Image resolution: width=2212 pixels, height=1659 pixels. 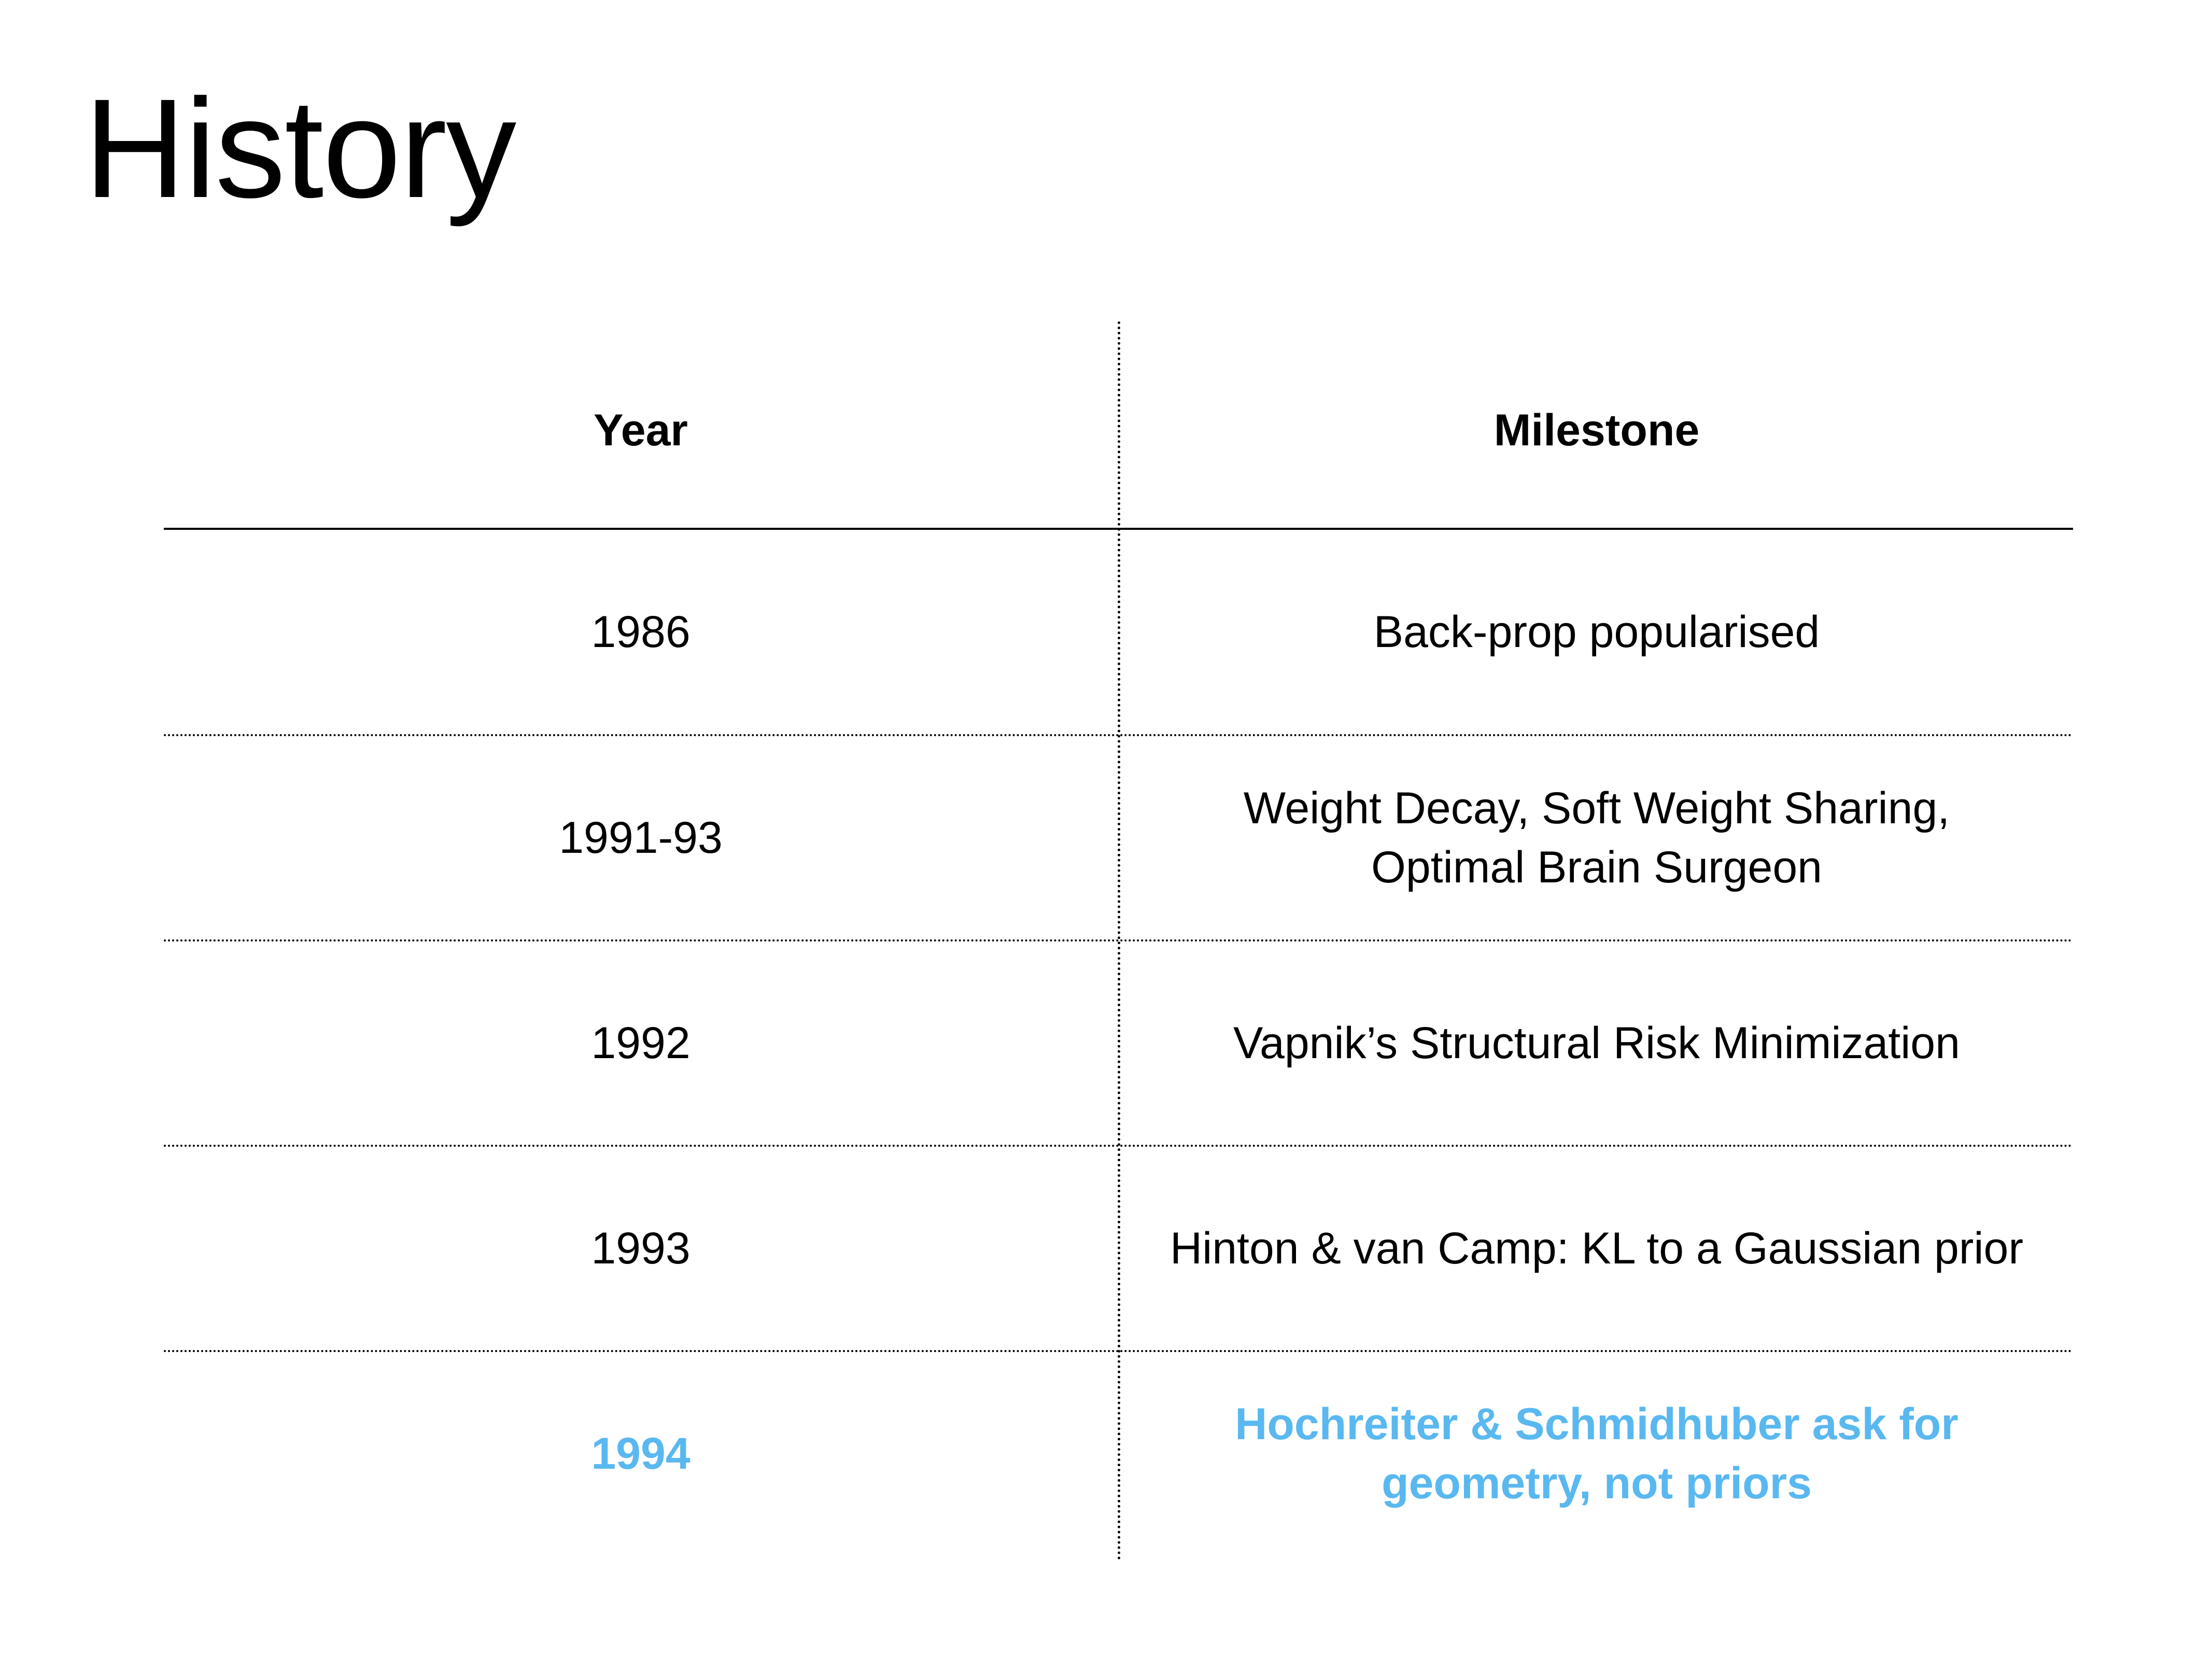 I want to click on header-milestone: Milestone, so click(x=1597, y=430).